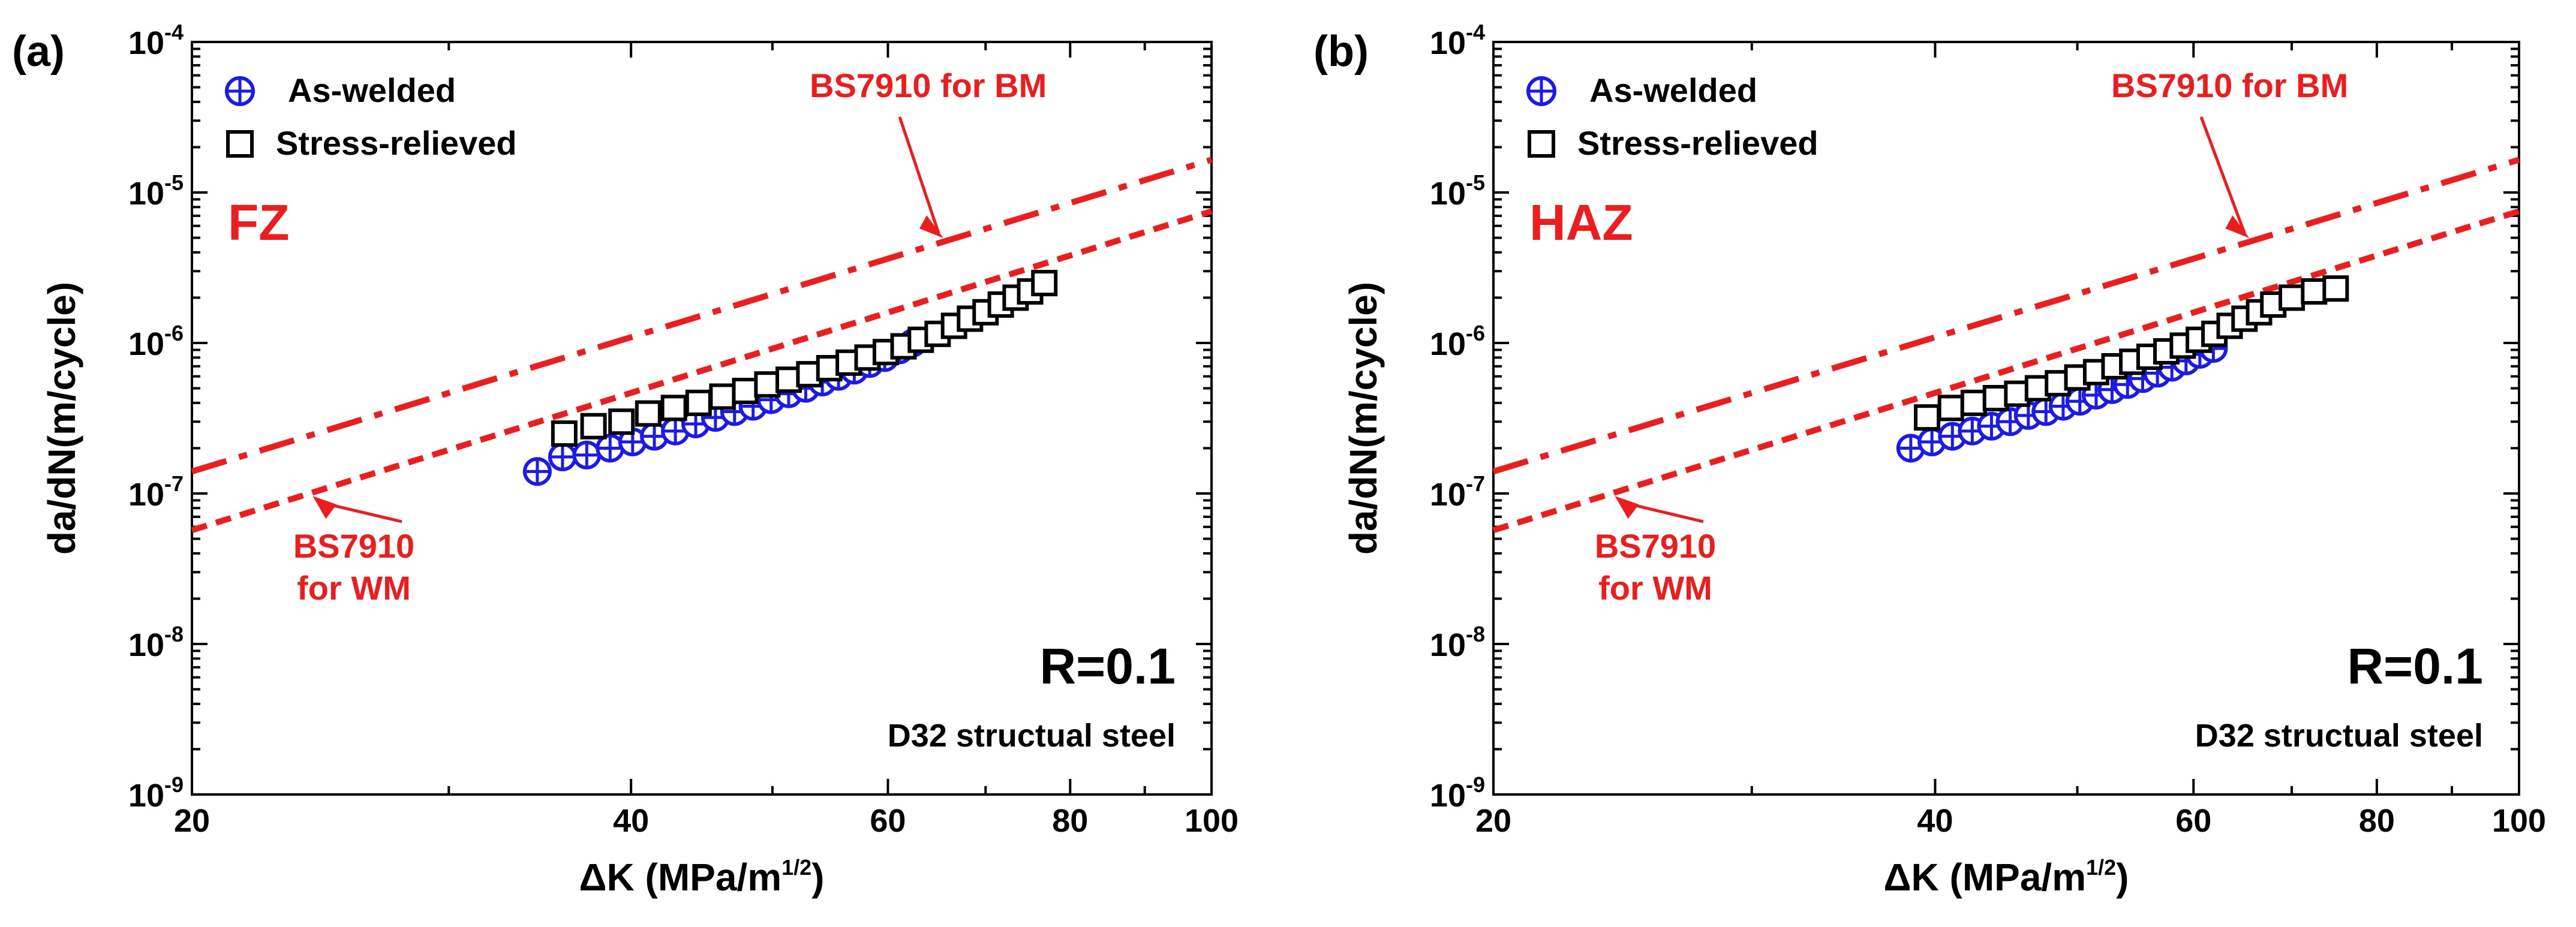 Image resolution: width=2576 pixels, height=927 pixels. I want to click on panel-tag: (a), so click(39, 52).